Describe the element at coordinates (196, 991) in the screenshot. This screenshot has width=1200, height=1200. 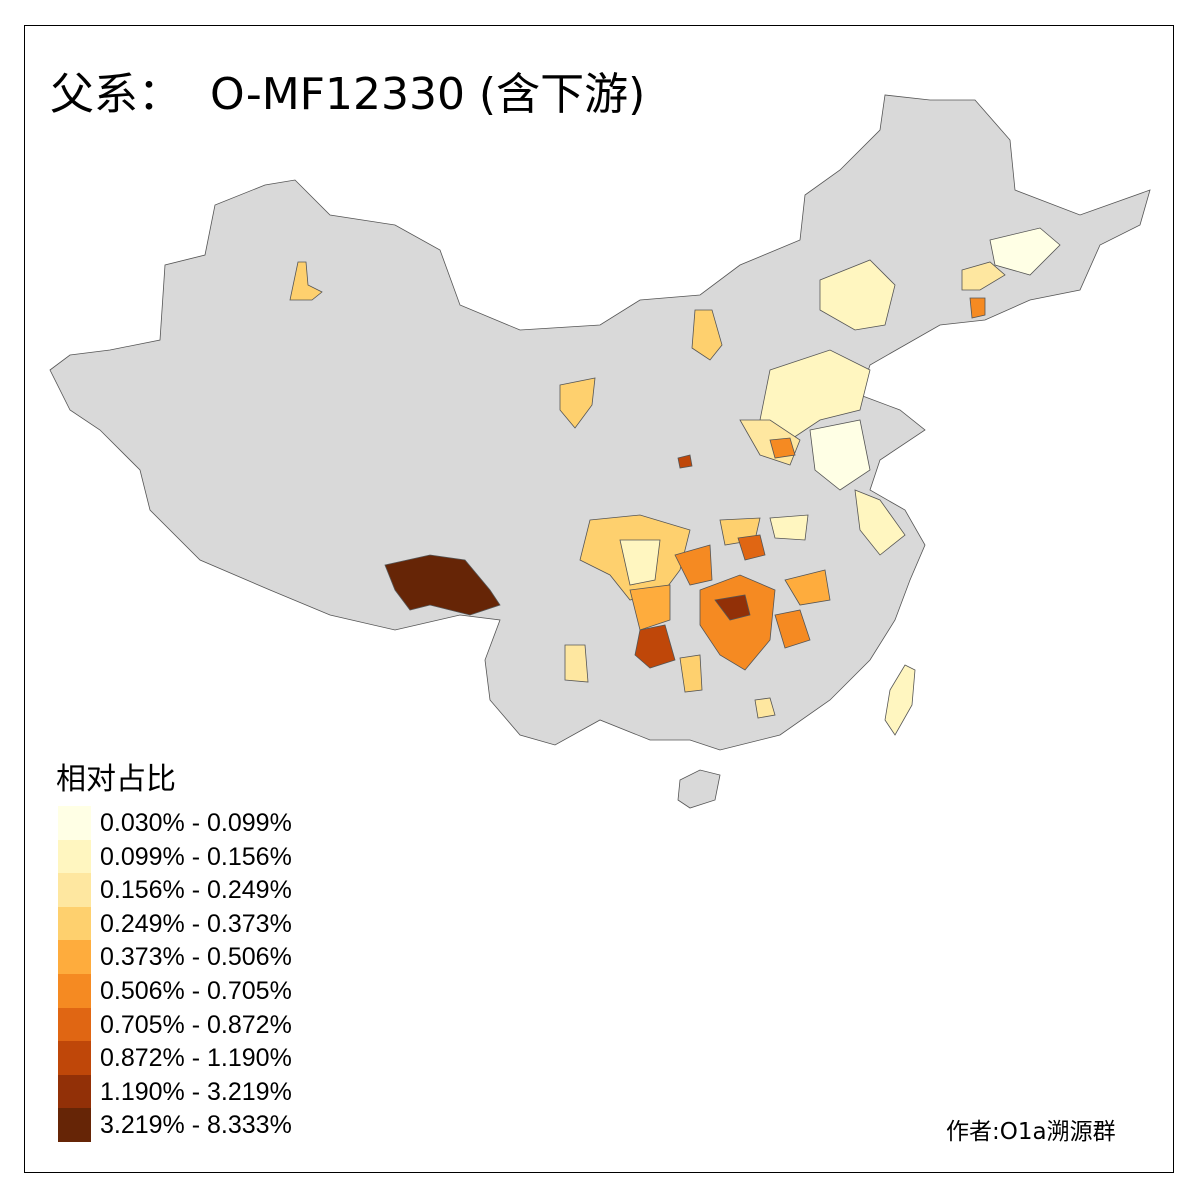
I see `legend-label: 0.506% - 0.705%` at that location.